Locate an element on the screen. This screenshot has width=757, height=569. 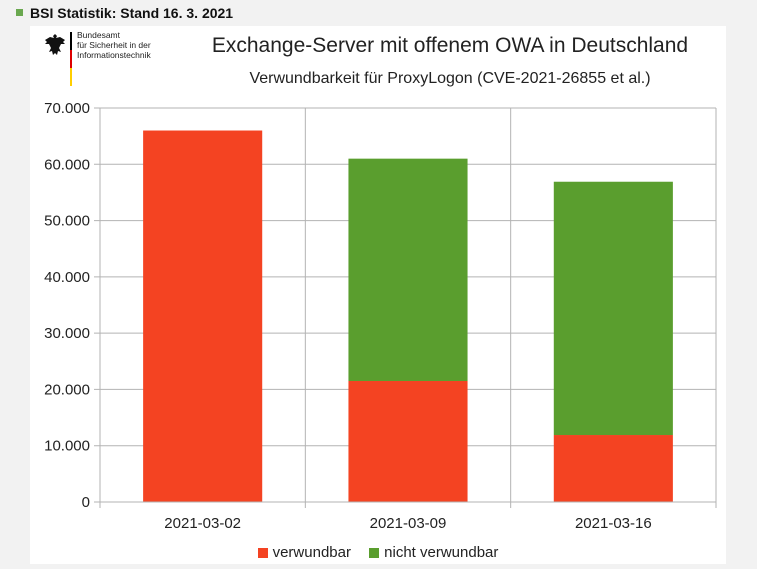
legend-swatch-nicht-verwundbar is located at coordinates (374, 552).